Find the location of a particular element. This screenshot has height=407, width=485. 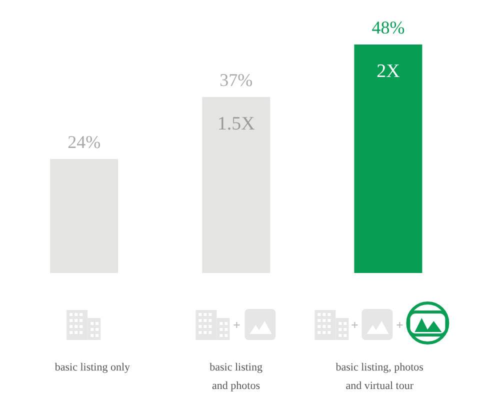

x-tick-label: basic listing only is located at coordinates (92, 368).